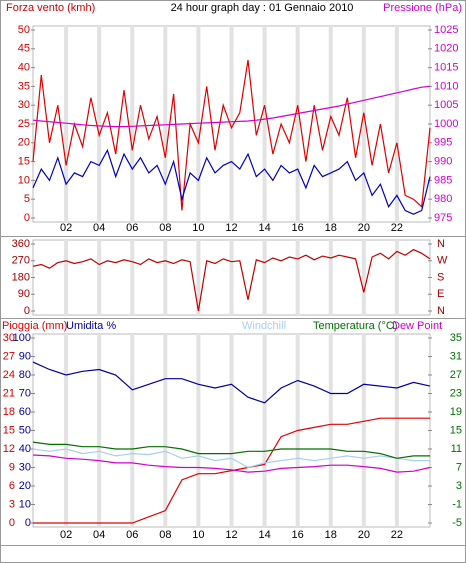 The height and width of the screenshot is (563, 466). I want to click on y-tick-label: 45, so click(24, 49).